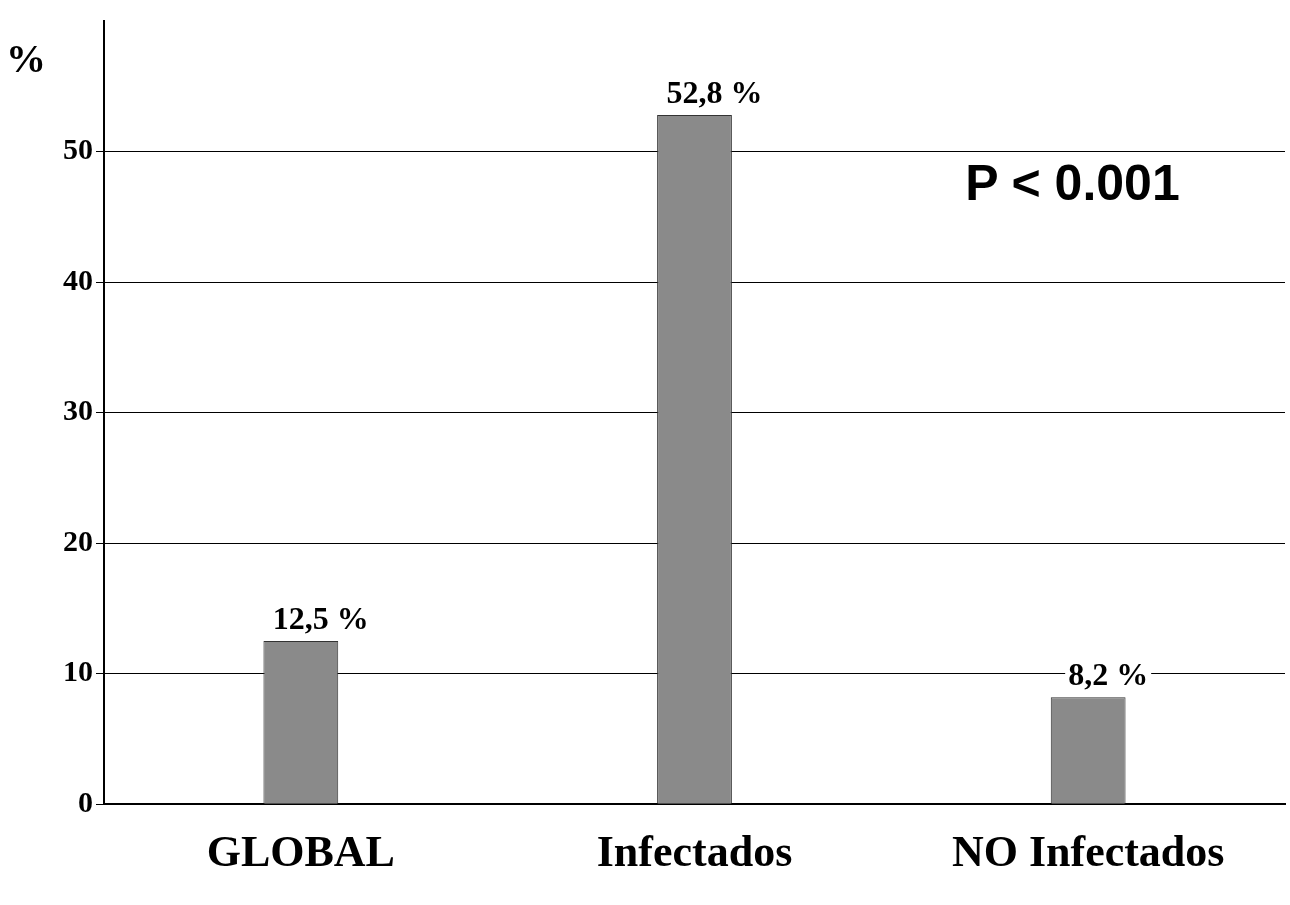  Describe the element at coordinates (78, 279) in the screenshot. I see `y-tick-label: 40` at that location.